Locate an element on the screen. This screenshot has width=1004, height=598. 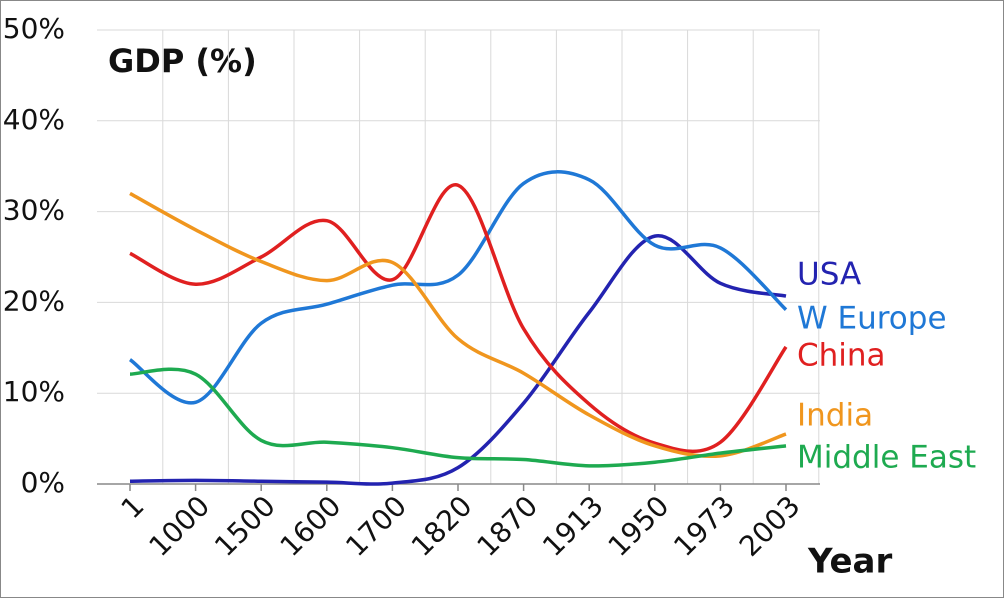
legend-label: India is located at coordinates (835, 416).